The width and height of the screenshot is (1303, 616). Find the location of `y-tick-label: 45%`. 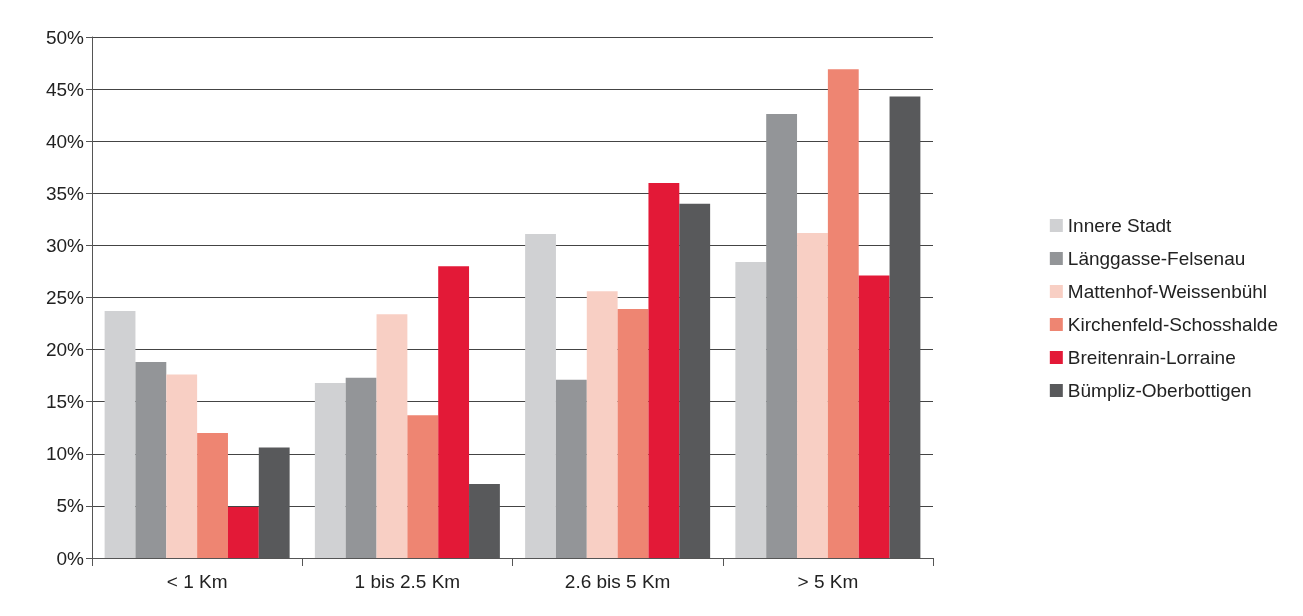

y-tick-label: 45% is located at coordinates (65, 89).